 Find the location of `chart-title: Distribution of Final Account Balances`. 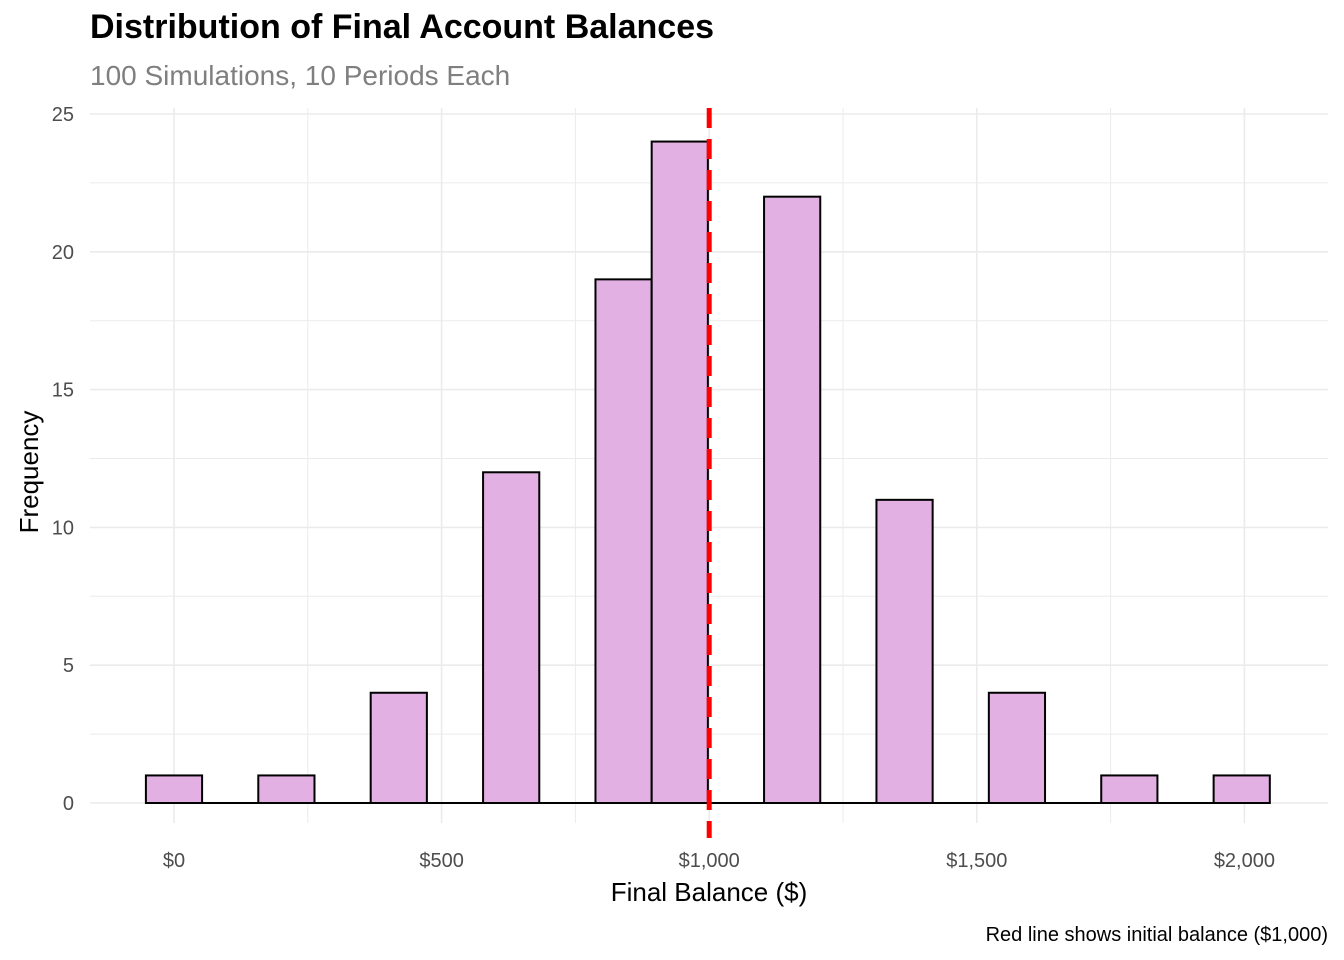

chart-title: Distribution of Final Account Balances is located at coordinates (402, 27).